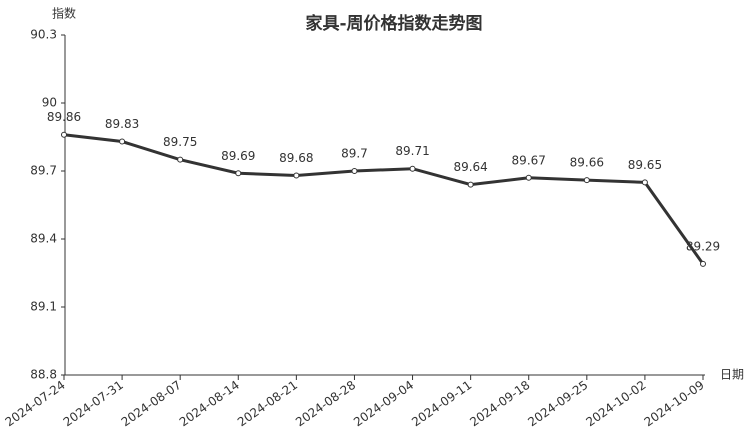 The image size is (752, 427). Describe the element at coordinates (64, 13) in the screenshot. I see `y-axis-label: 指数` at that location.